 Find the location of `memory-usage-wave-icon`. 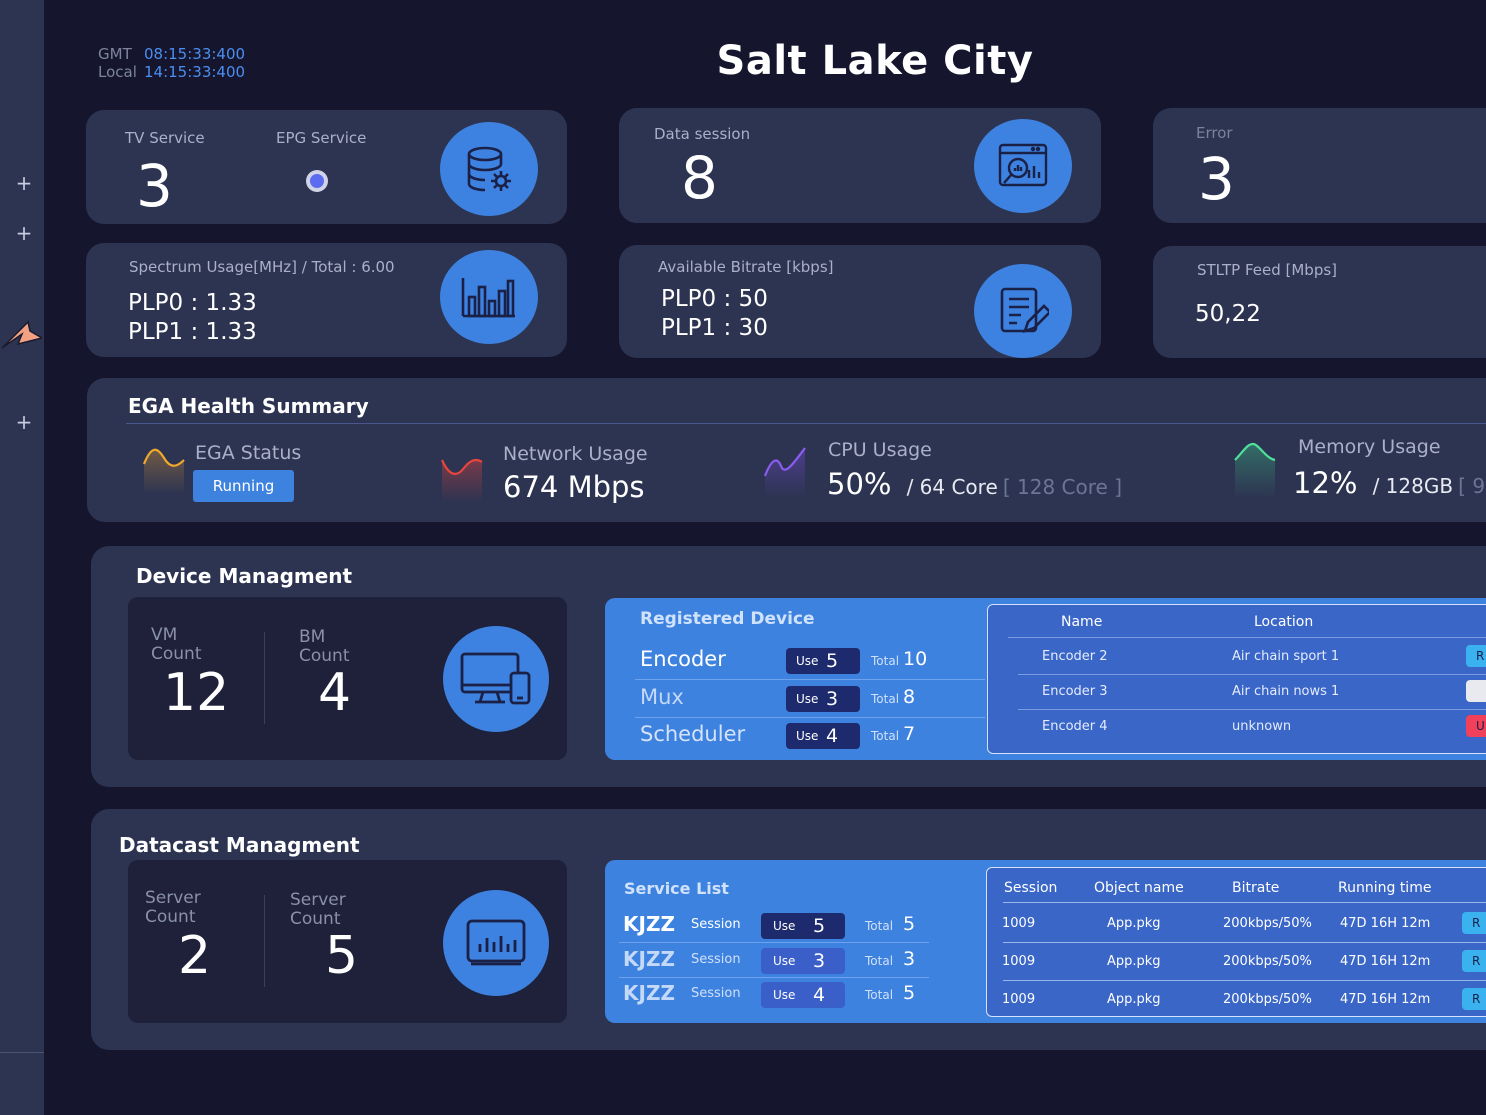

memory-usage-wave-icon is located at coordinates (1255, 470).